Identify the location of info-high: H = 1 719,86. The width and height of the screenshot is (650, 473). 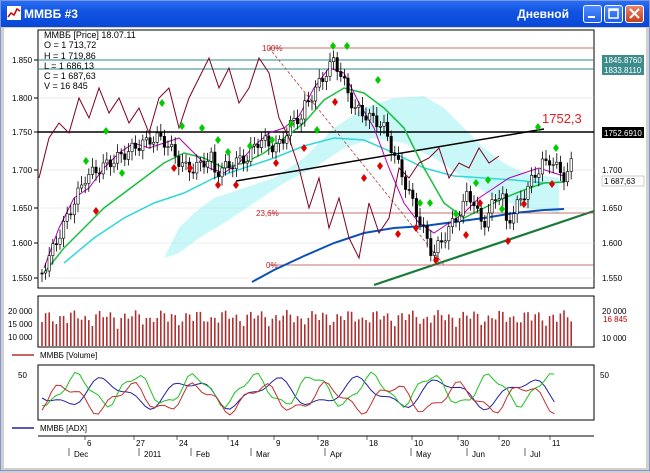
(70, 55).